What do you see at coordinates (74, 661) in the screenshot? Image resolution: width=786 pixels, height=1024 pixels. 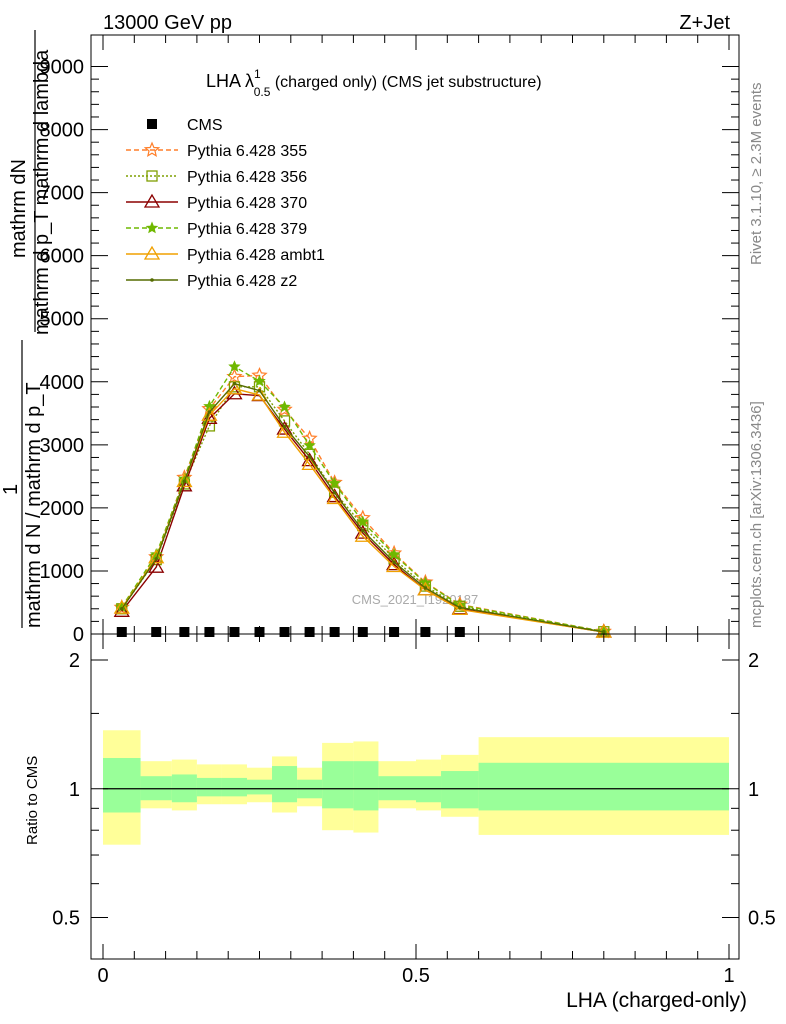 I see `ratio-y-tick-label: 2` at bounding box center [74, 661].